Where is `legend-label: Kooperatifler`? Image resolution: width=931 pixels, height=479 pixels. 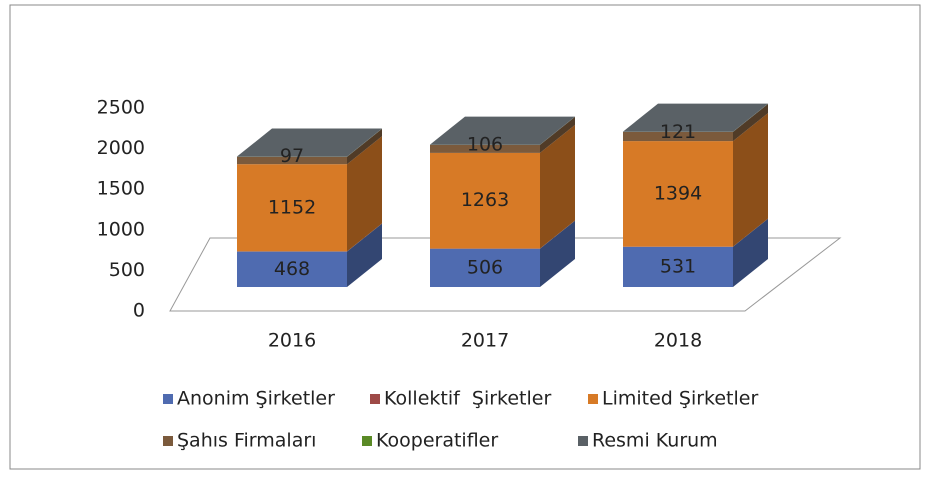
legend-label: Kooperatifler is located at coordinates (437, 441).